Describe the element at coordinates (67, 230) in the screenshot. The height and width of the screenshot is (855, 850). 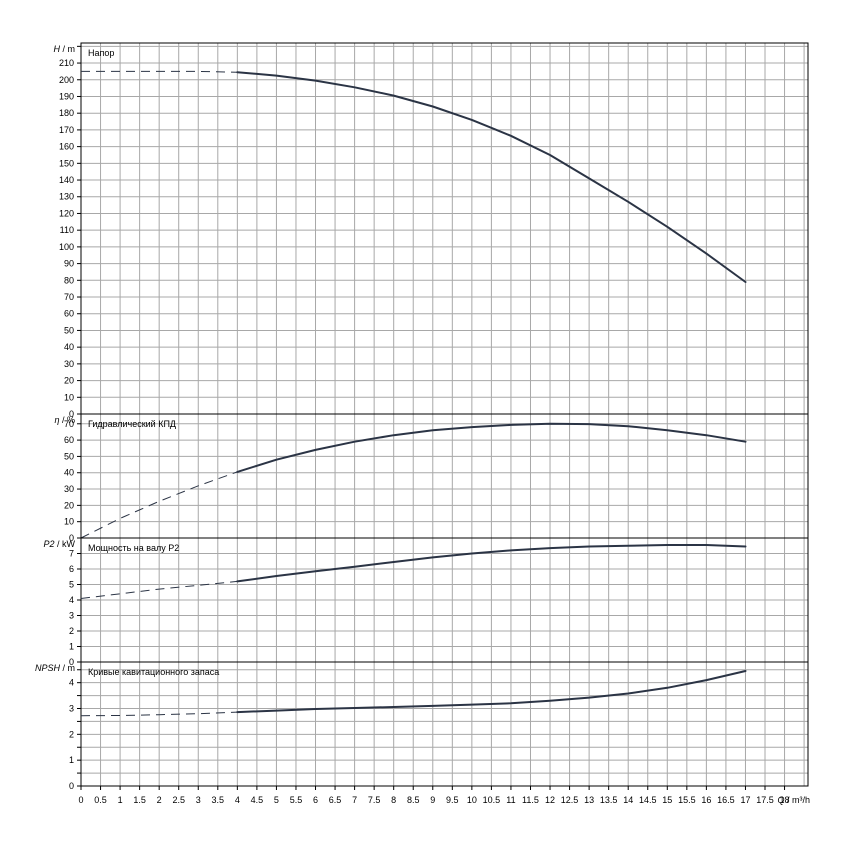
I see `head-y-tick-label: 110` at that location.